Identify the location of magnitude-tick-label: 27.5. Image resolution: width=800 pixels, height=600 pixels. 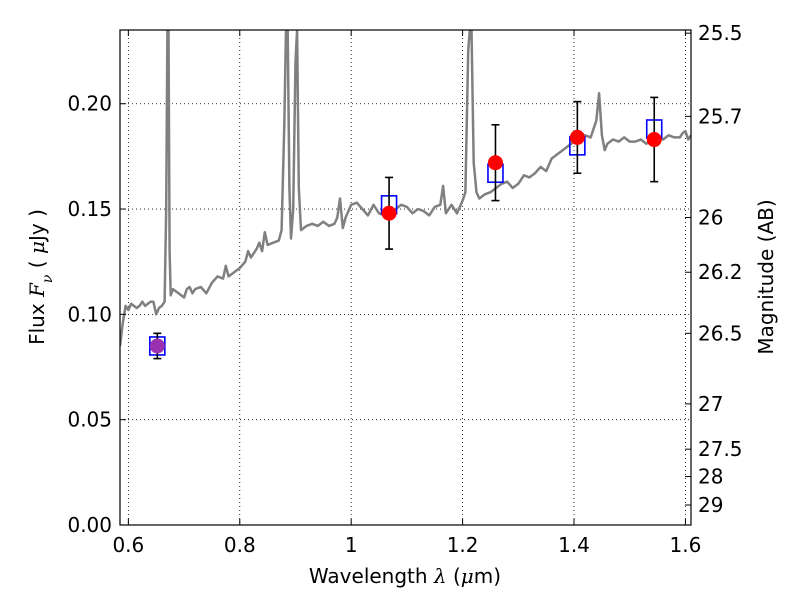
(720, 449).